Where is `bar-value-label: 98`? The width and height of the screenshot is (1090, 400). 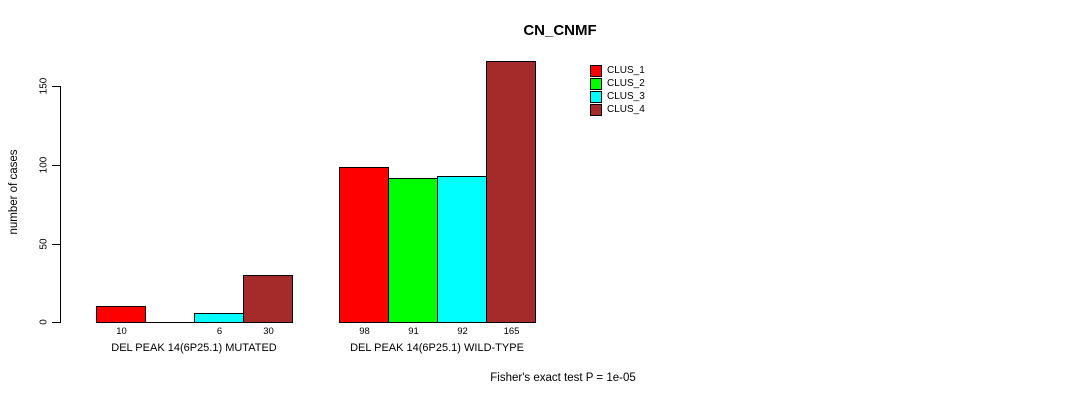
bar-value-label: 98 is located at coordinates (364, 331).